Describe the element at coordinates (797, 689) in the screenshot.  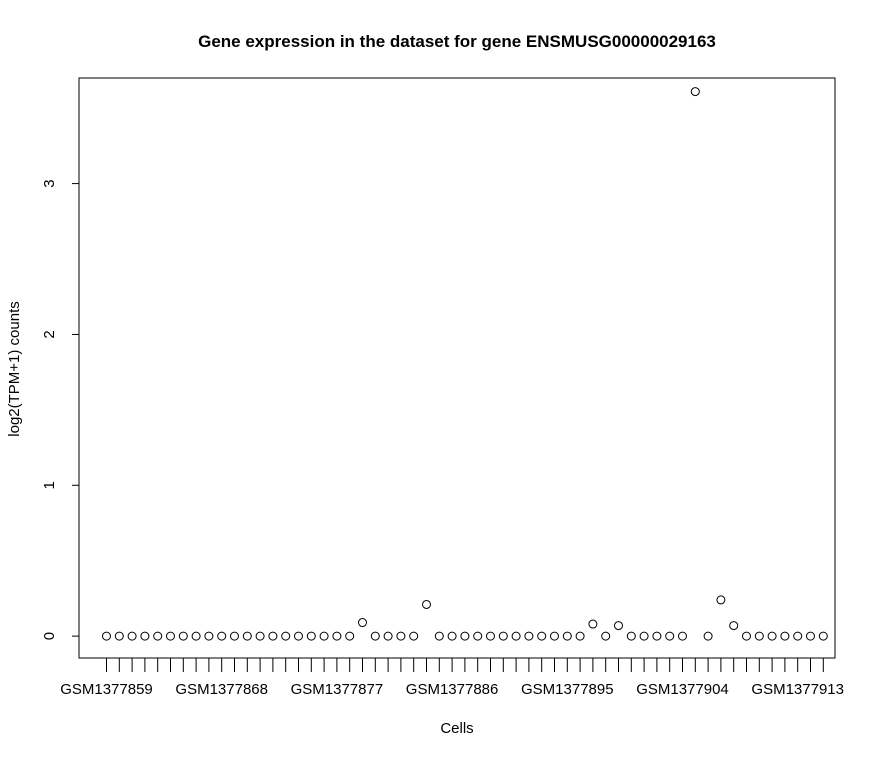
I see `x-tick-label: GSM1377913` at that location.